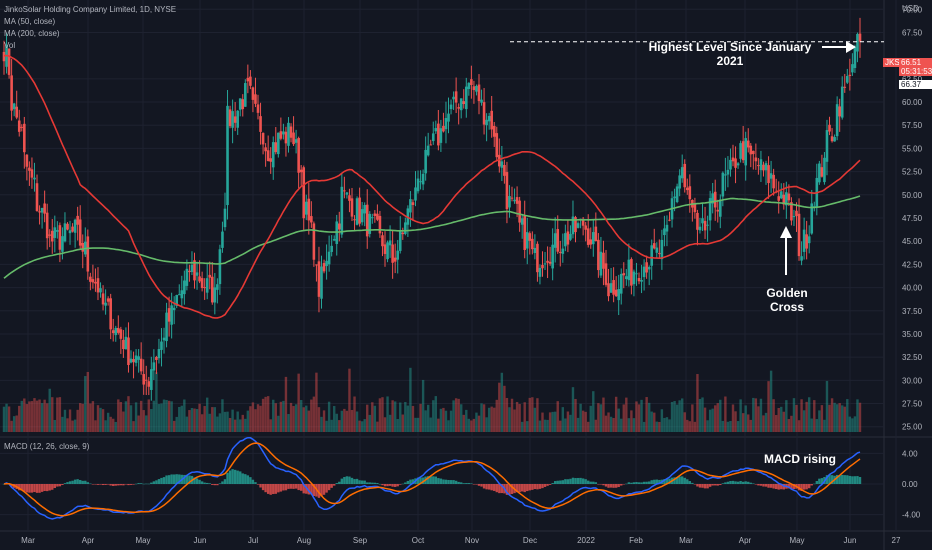  I want to click on macd-tick-label: 4.00, so click(910, 453).